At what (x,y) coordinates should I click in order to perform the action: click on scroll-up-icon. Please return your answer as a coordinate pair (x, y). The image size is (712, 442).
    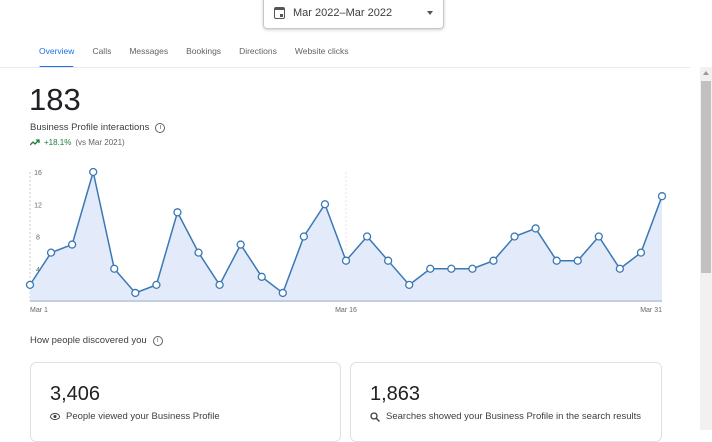
    Looking at the image, I should click on (706, 73).